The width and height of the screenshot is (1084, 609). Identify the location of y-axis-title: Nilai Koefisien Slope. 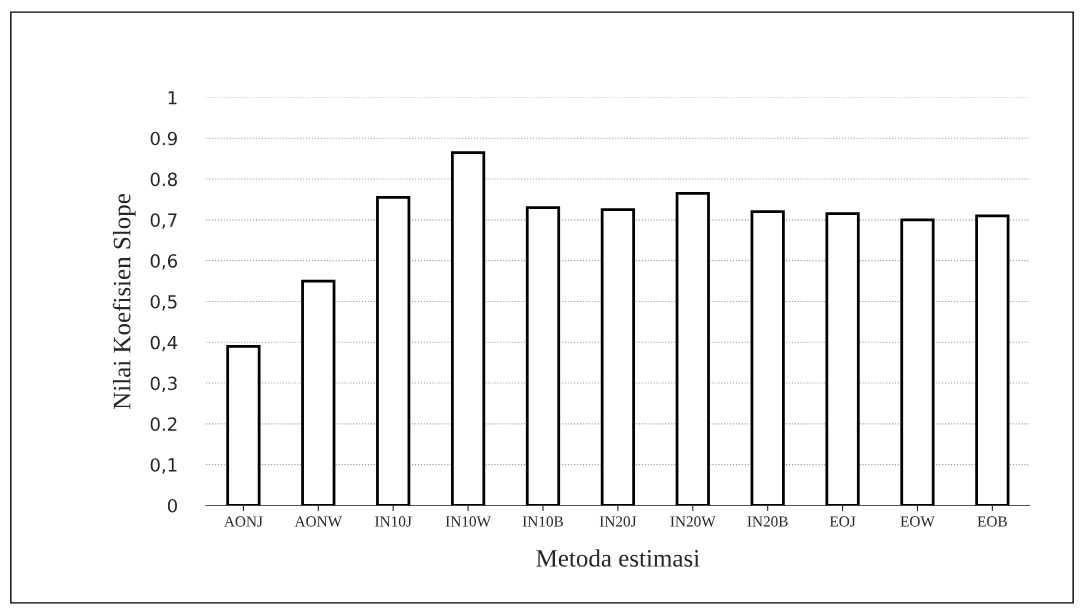
(124, 302).